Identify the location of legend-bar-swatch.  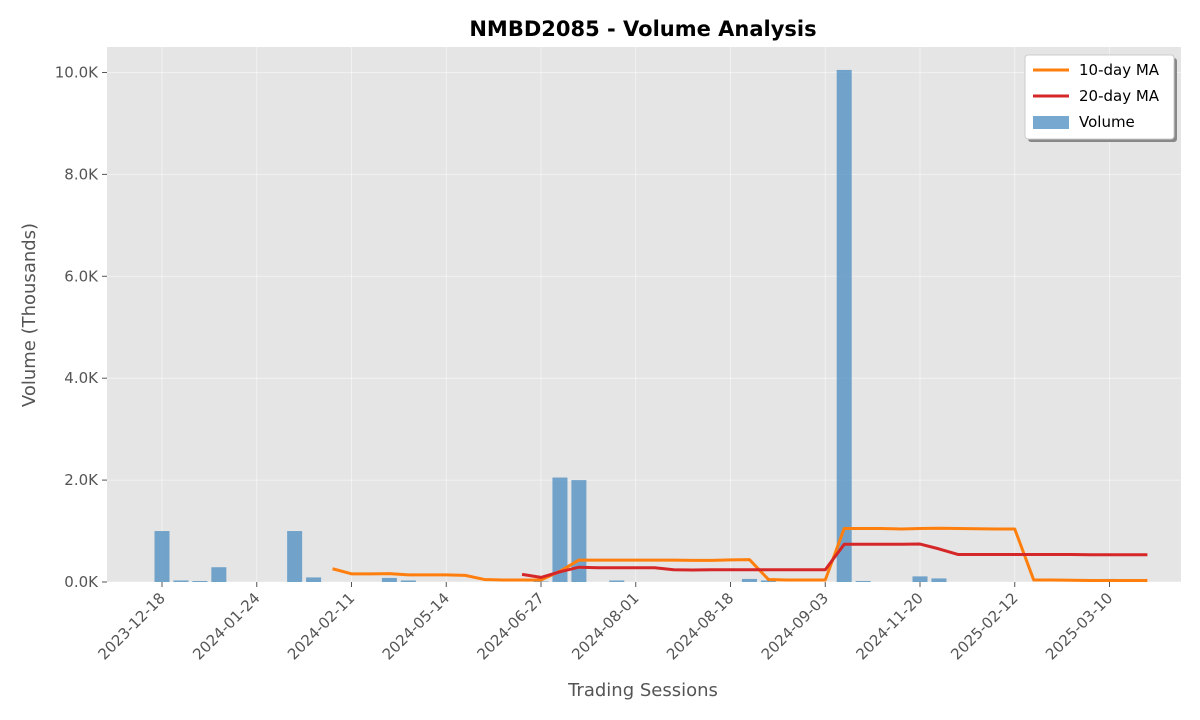
(1051, 122).